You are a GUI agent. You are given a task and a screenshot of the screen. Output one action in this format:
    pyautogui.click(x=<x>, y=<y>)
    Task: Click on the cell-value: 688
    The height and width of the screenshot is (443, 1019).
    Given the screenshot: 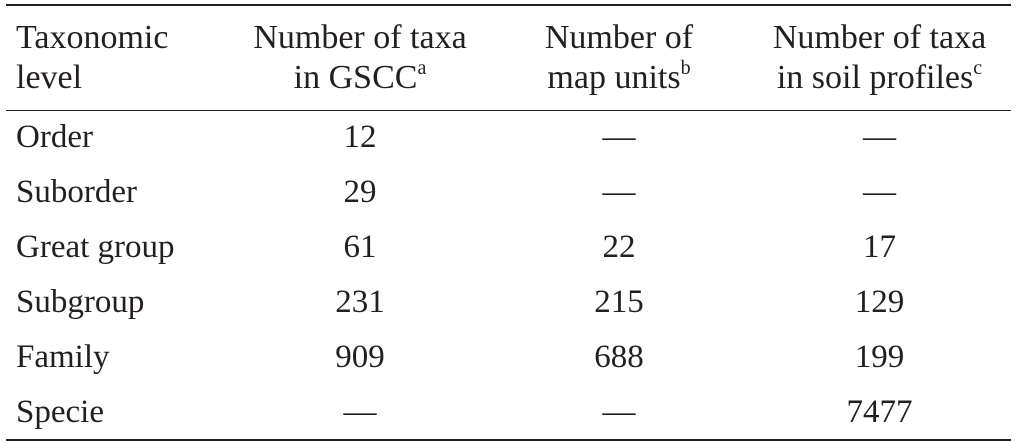 What is the action you would take?
    pyautogui.click(x=619, y=357)
    